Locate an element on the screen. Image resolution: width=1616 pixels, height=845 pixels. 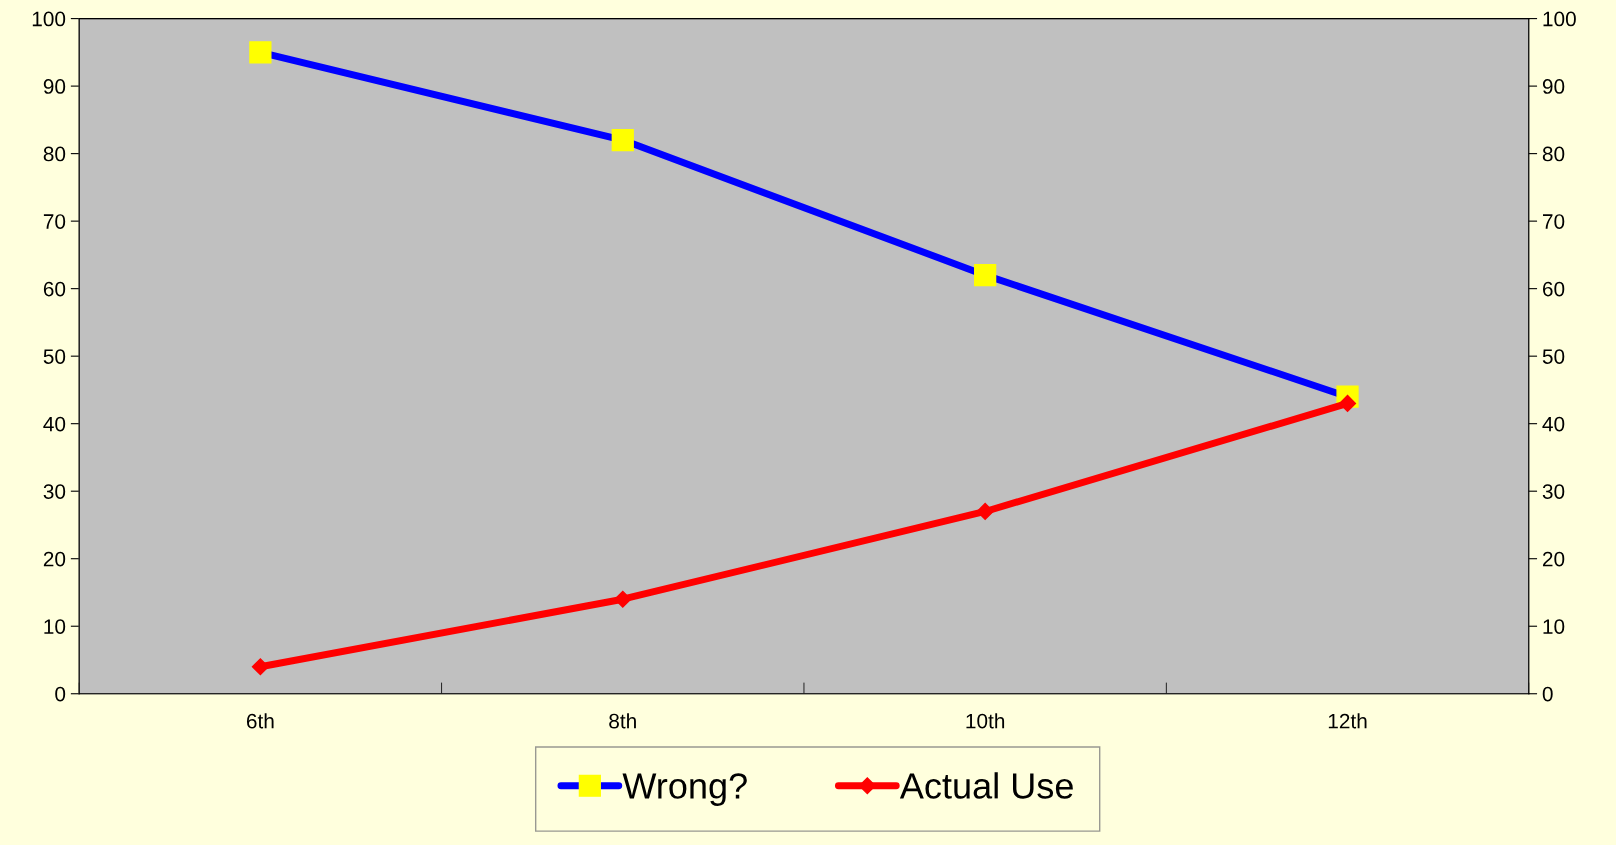
legend-label: Wrong? is located at coordinates (684, 789).